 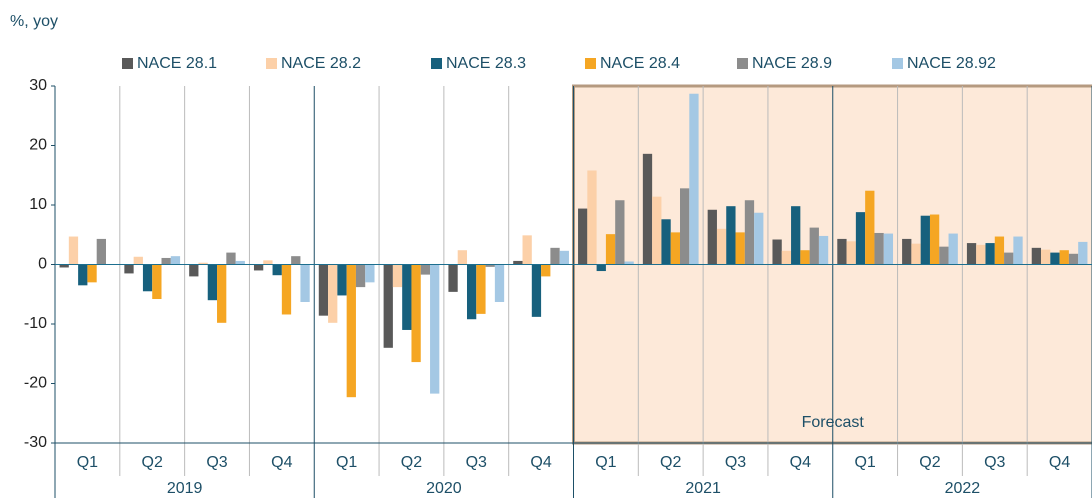 I want to click on legend-label: NACE 28.3, so click(x=486, y=63).